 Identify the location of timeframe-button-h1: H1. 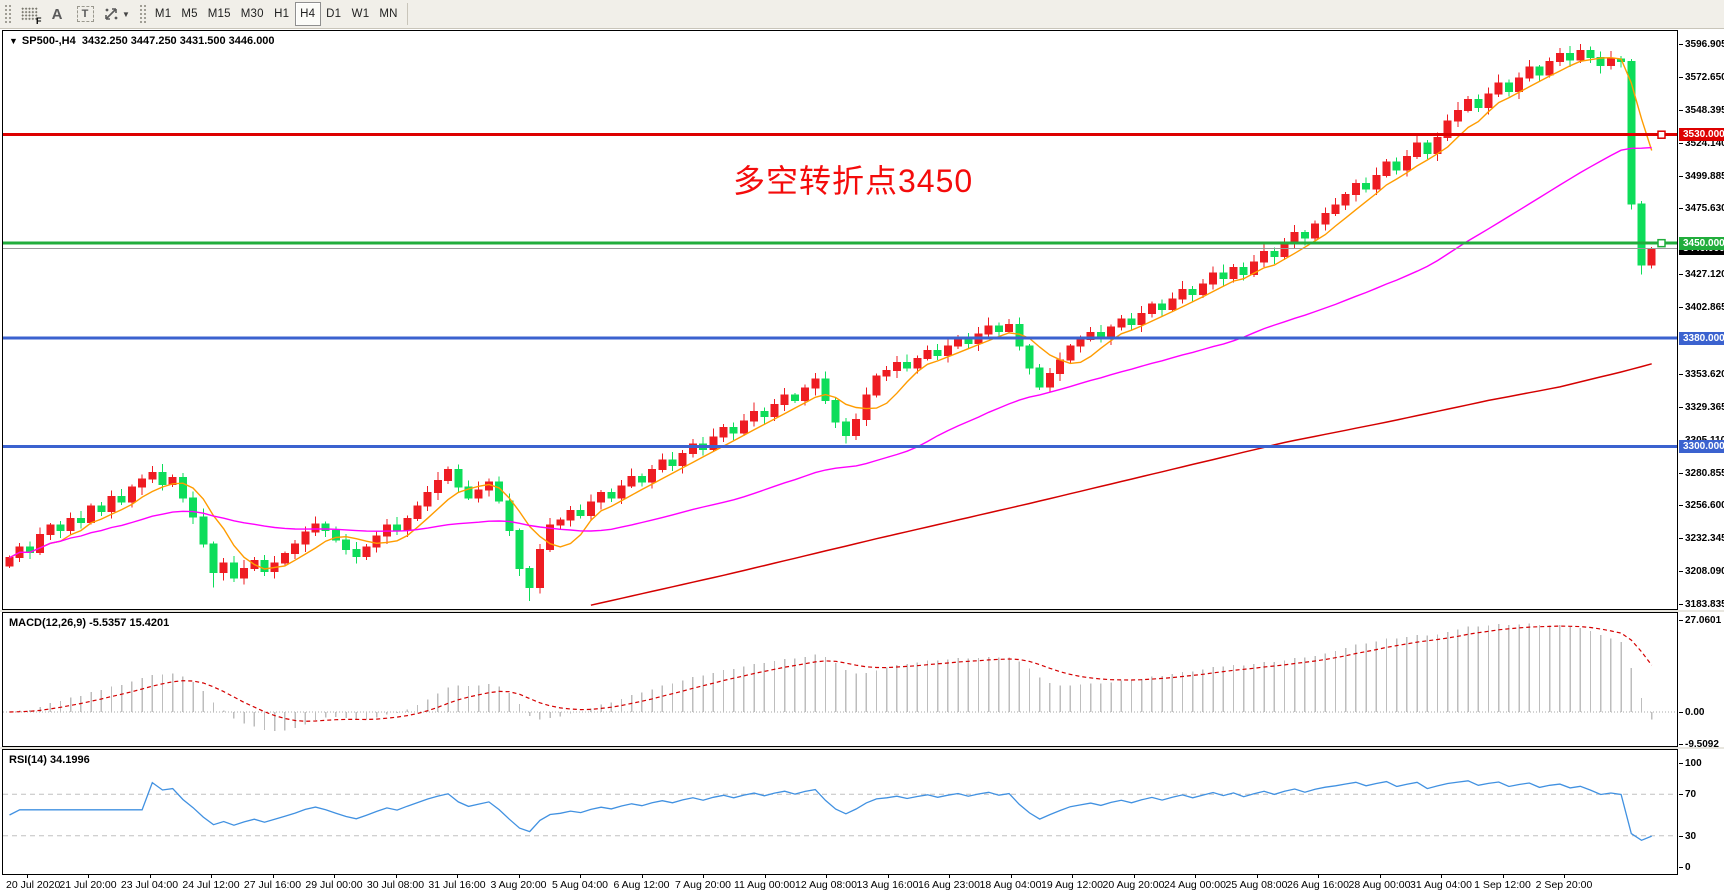
(282, 14).